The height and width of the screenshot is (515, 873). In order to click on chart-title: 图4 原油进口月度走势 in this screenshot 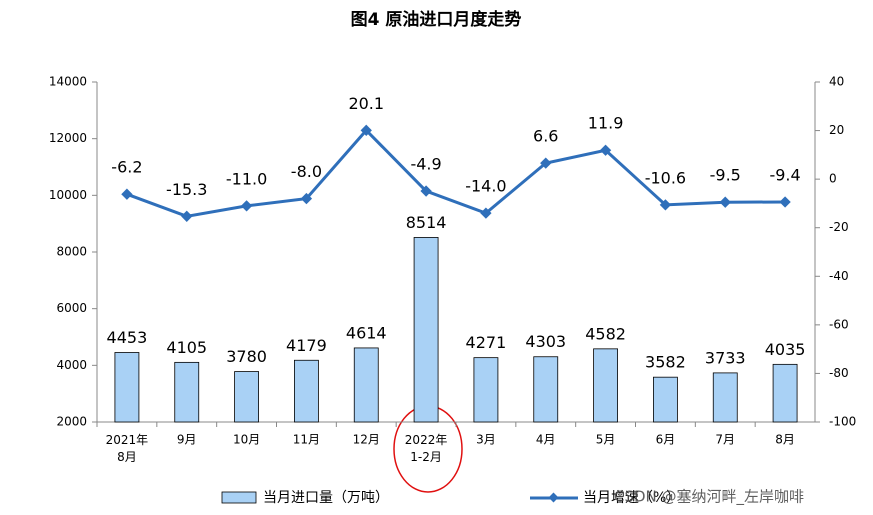, I will do `click(436, 19)`.